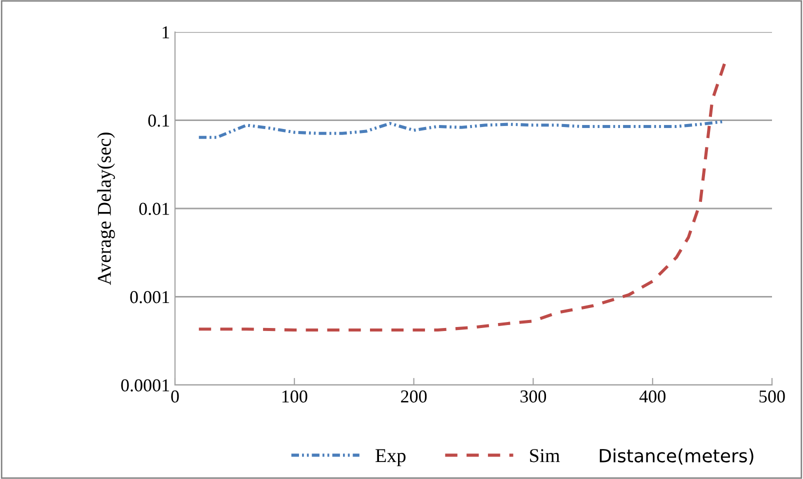 The image size is (803, 479). I want to click on y-tick-label: 0.001, so click(150, 297).